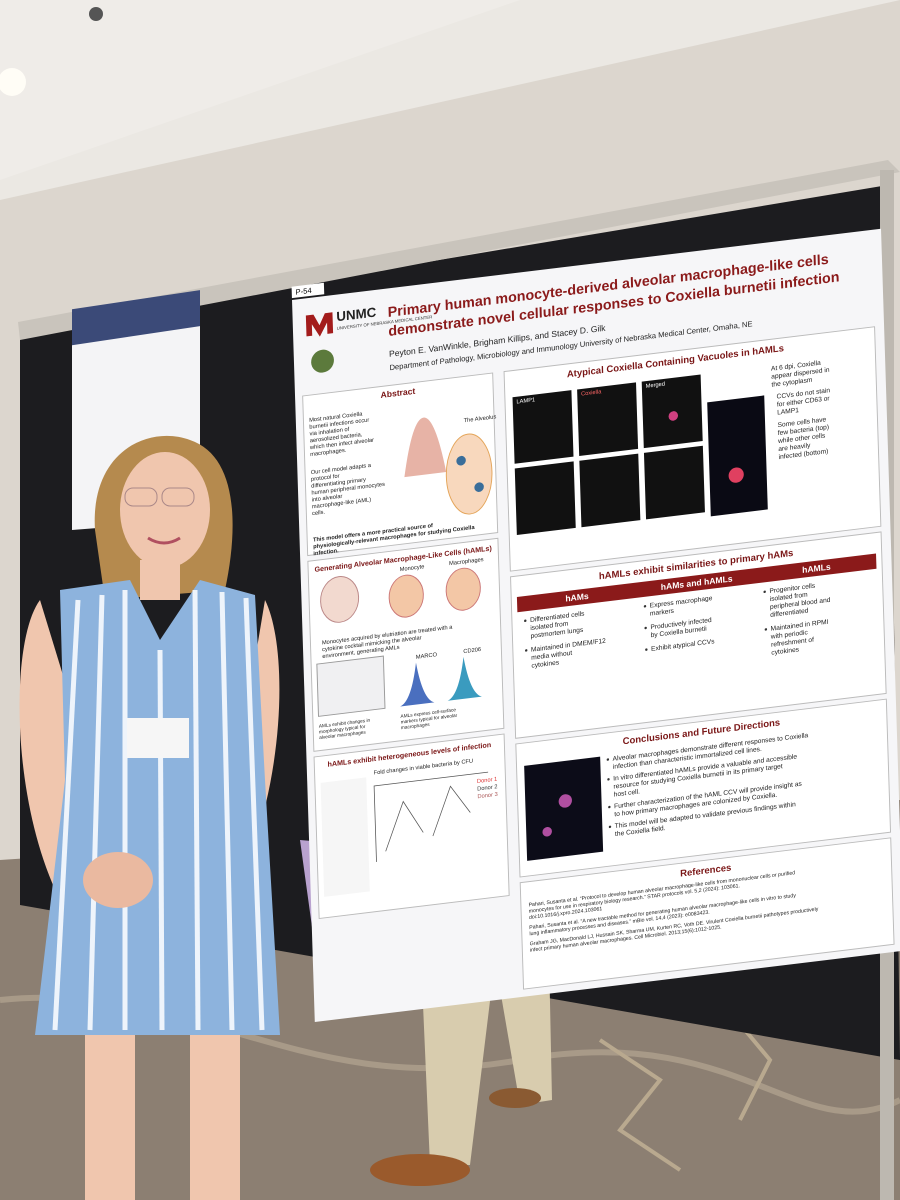 Image resolution: width=900 pixels, height=1200 pixels. What do you see at coordinates (165, 510) in the screenshot?
I see `face` at bounding box center [165, 510].